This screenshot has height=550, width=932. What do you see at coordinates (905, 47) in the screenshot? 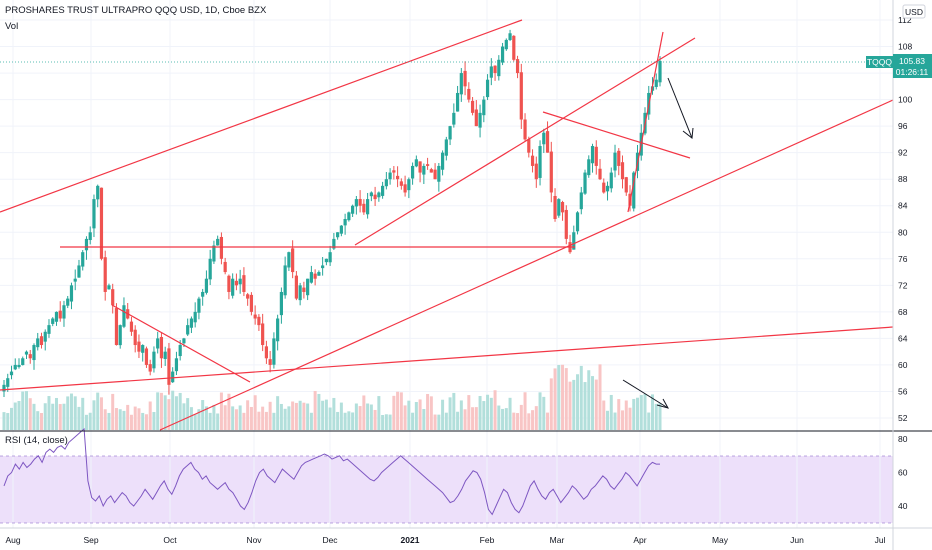
I see `price-tick-label: 108` at bounding box center [905, 47].